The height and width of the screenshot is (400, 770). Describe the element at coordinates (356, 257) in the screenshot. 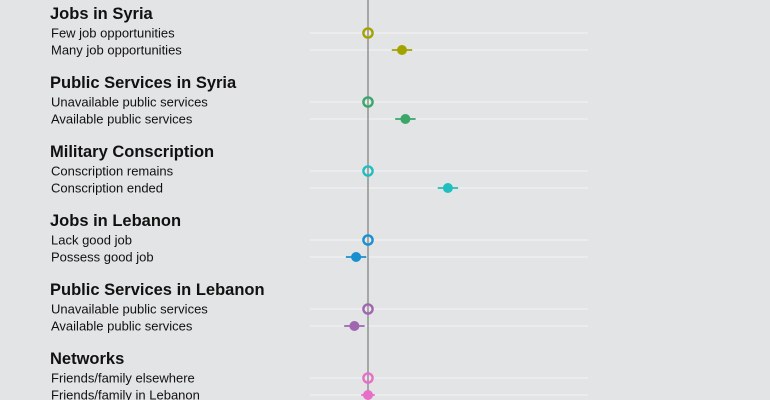

I see `estimate-marker-jobs-in-lebanon-possess-good-job` at that location.